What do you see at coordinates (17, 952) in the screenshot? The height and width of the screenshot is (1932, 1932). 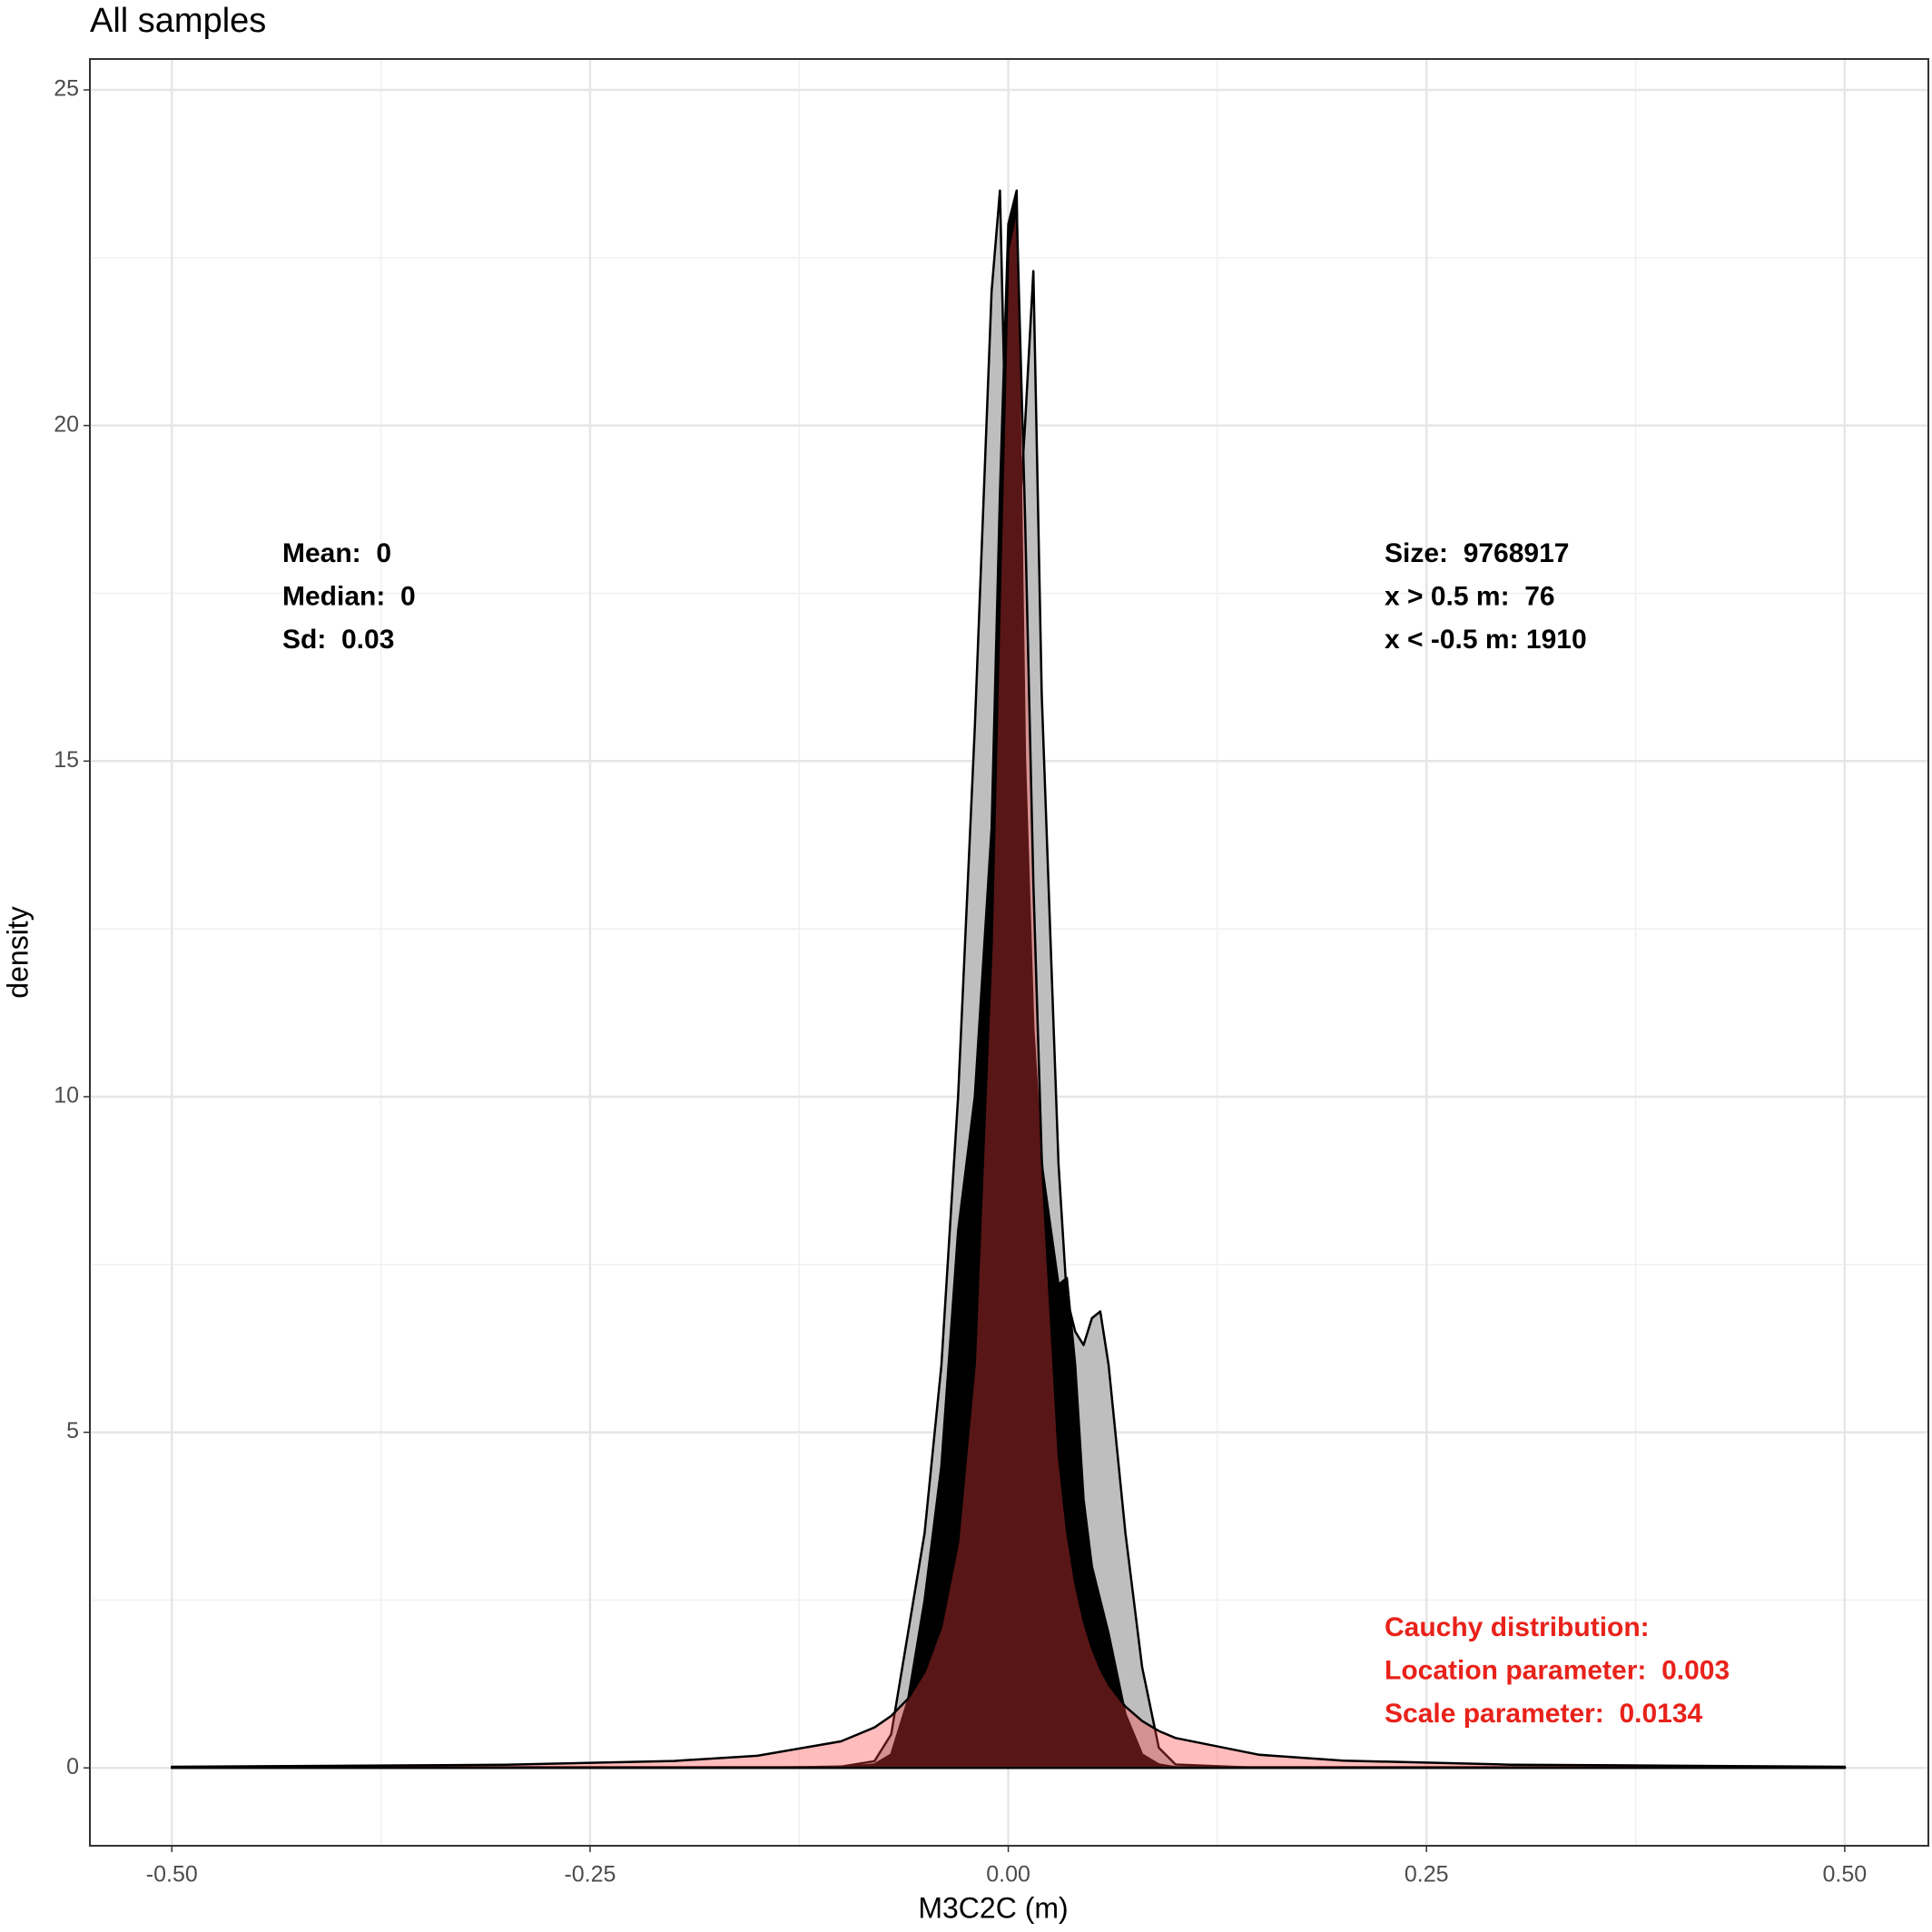 I see `y-axis-title: density` at bounding box center [17, 952].